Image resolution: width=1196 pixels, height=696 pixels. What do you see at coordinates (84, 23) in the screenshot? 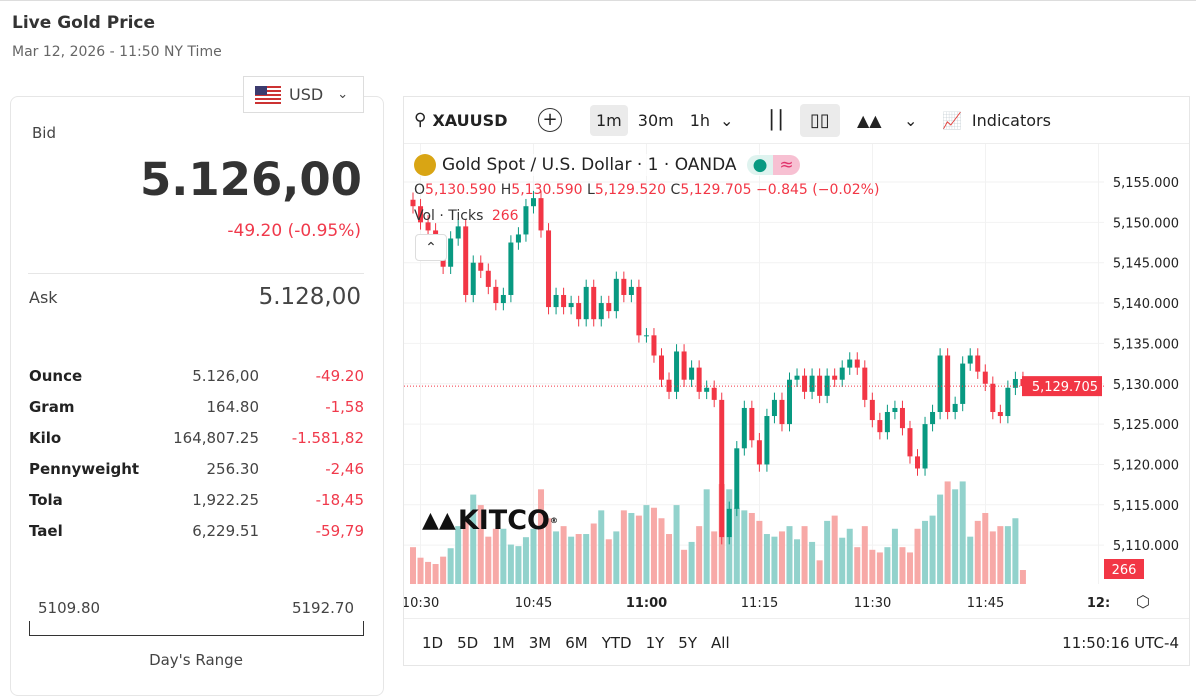
I see `page-title: Live Gold Price` at bounding box center [84, 23].